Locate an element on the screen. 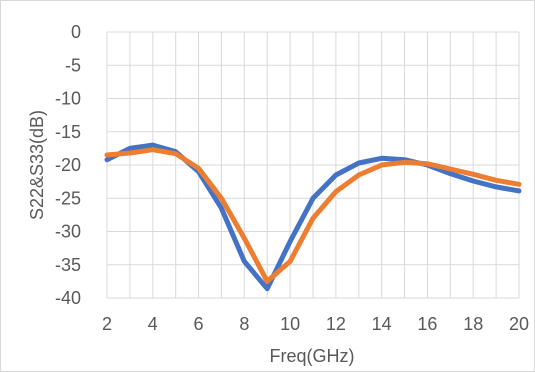  y-tick-label: -5 is located at coordinates (73, 65).